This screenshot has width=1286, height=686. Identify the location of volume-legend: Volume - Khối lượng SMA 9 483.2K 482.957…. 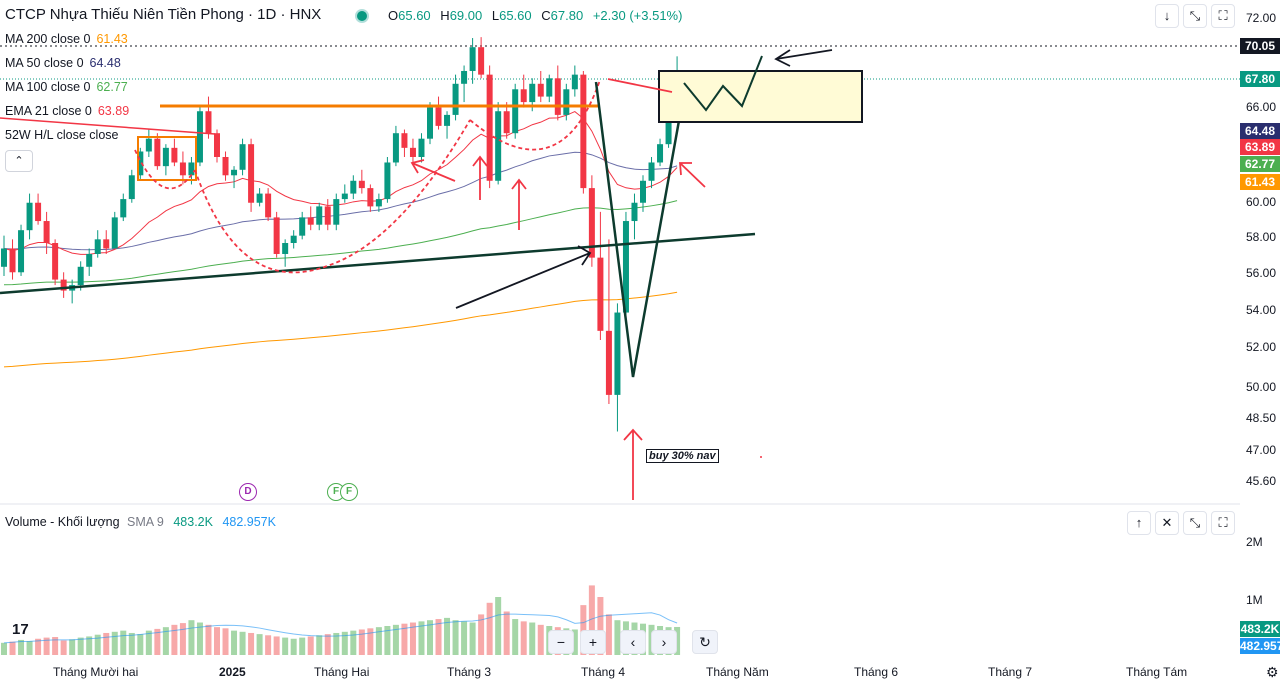
(140, 522).